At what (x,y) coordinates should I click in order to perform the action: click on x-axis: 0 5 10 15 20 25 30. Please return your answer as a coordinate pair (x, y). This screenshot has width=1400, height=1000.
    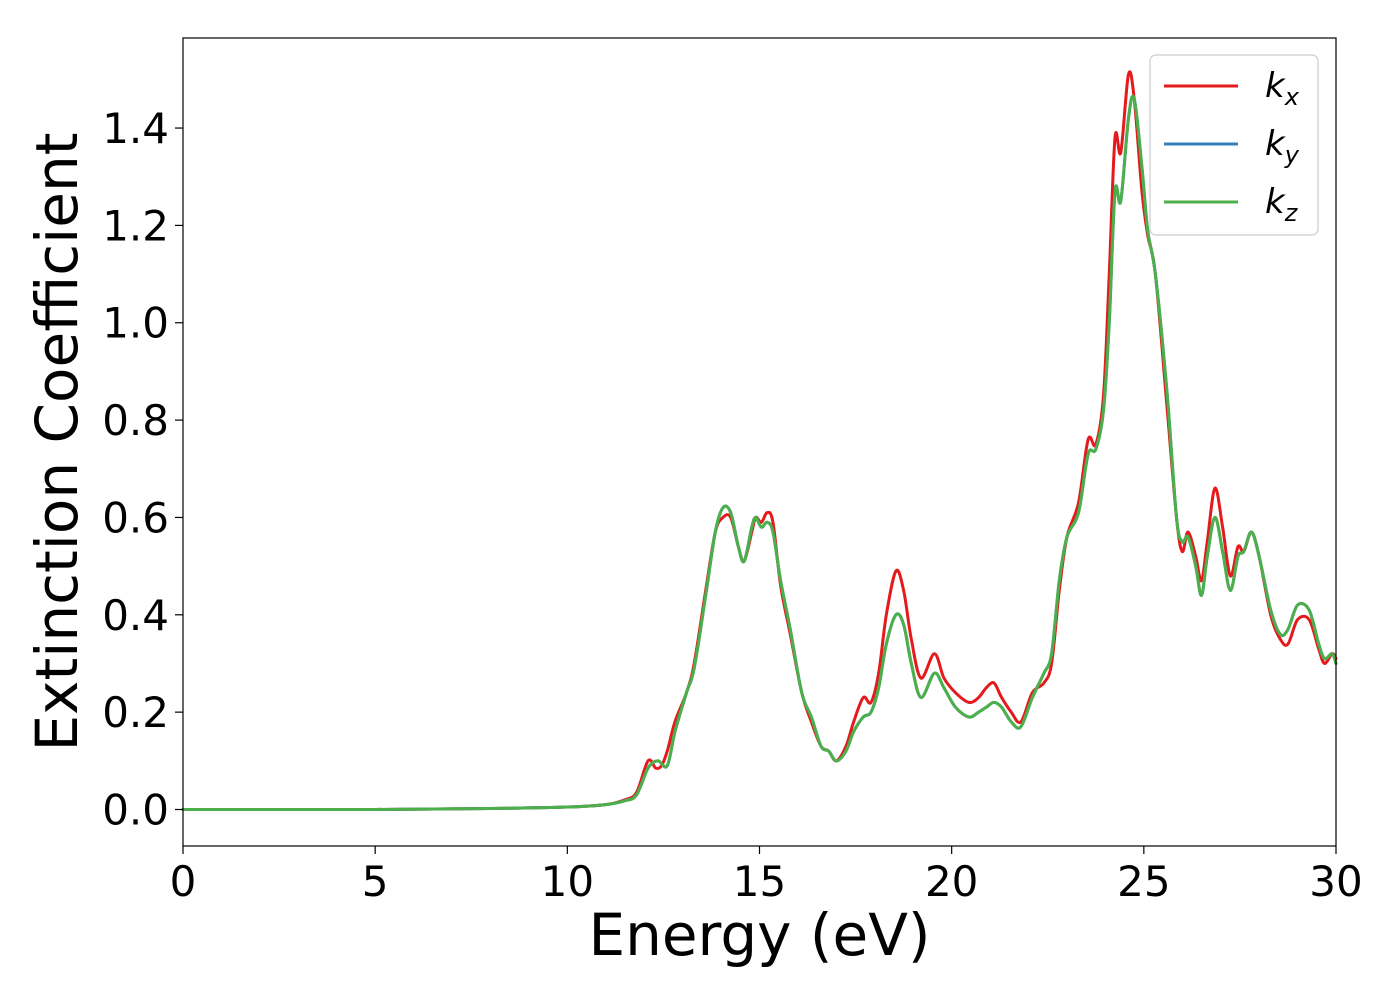
    Looking at the image, I should click on (766, 876).